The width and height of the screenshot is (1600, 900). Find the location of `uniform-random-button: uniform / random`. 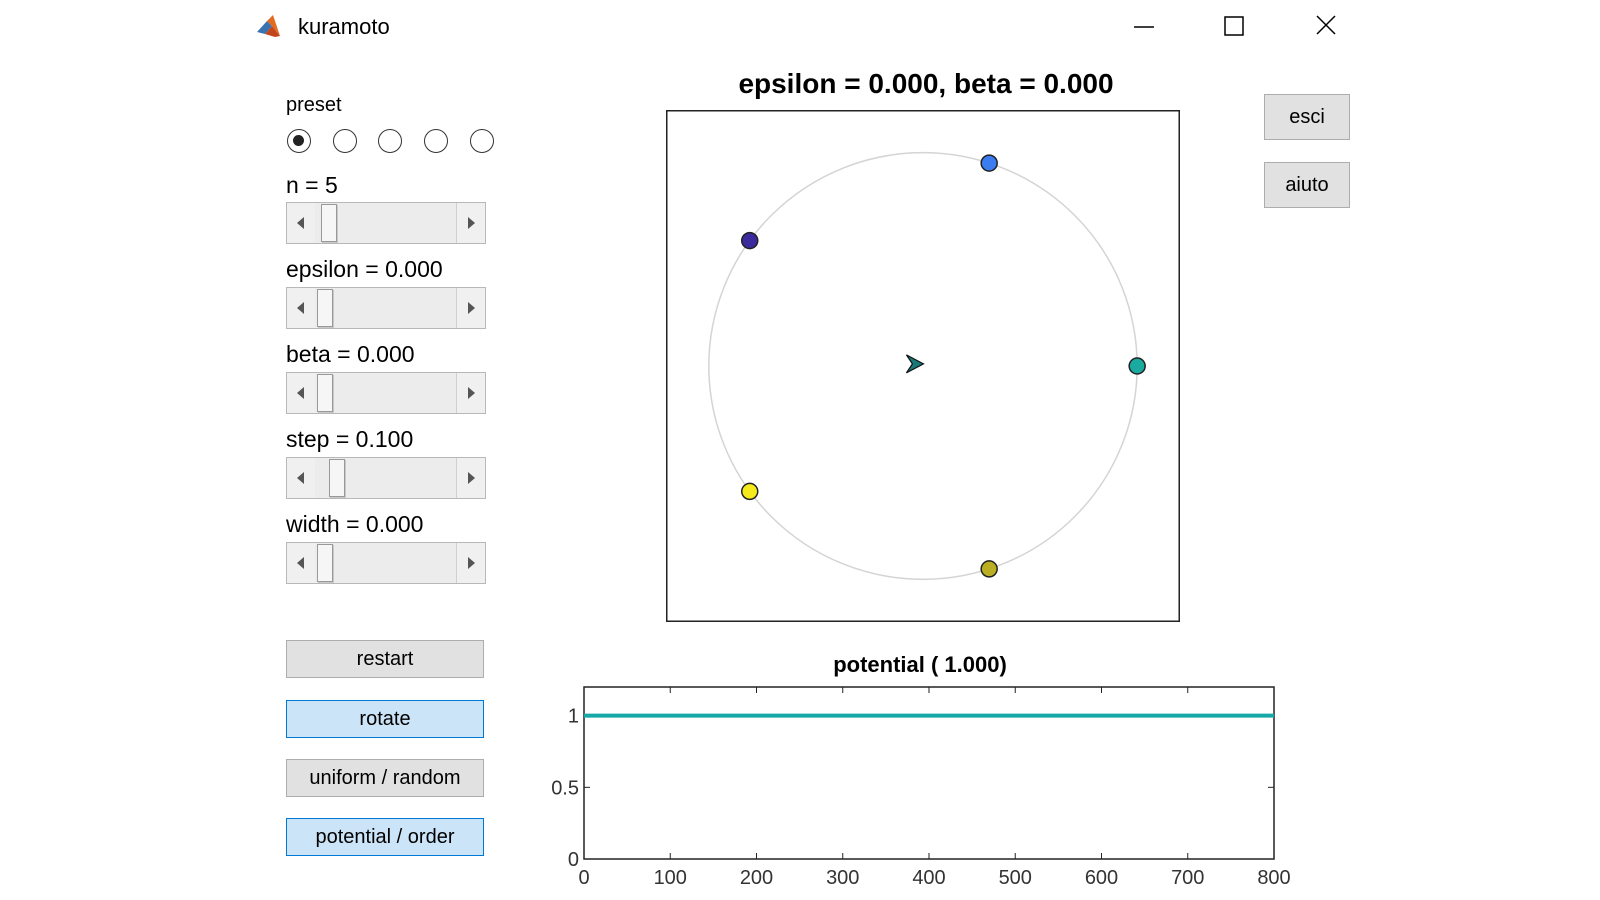

uniform-random-button: uniform / random is located at coordinates (385, 778).